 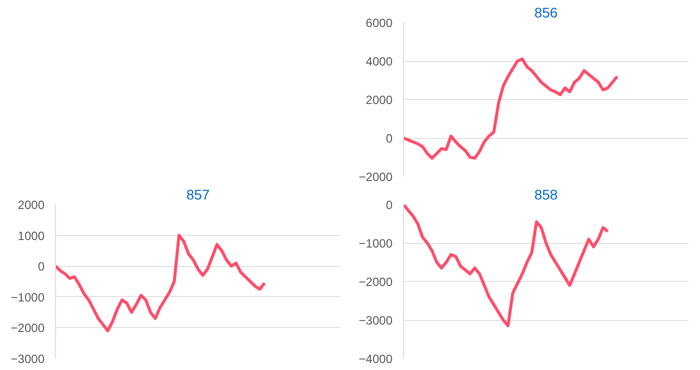 I want to click on chart-title: 858, so click(x=546, y=194).